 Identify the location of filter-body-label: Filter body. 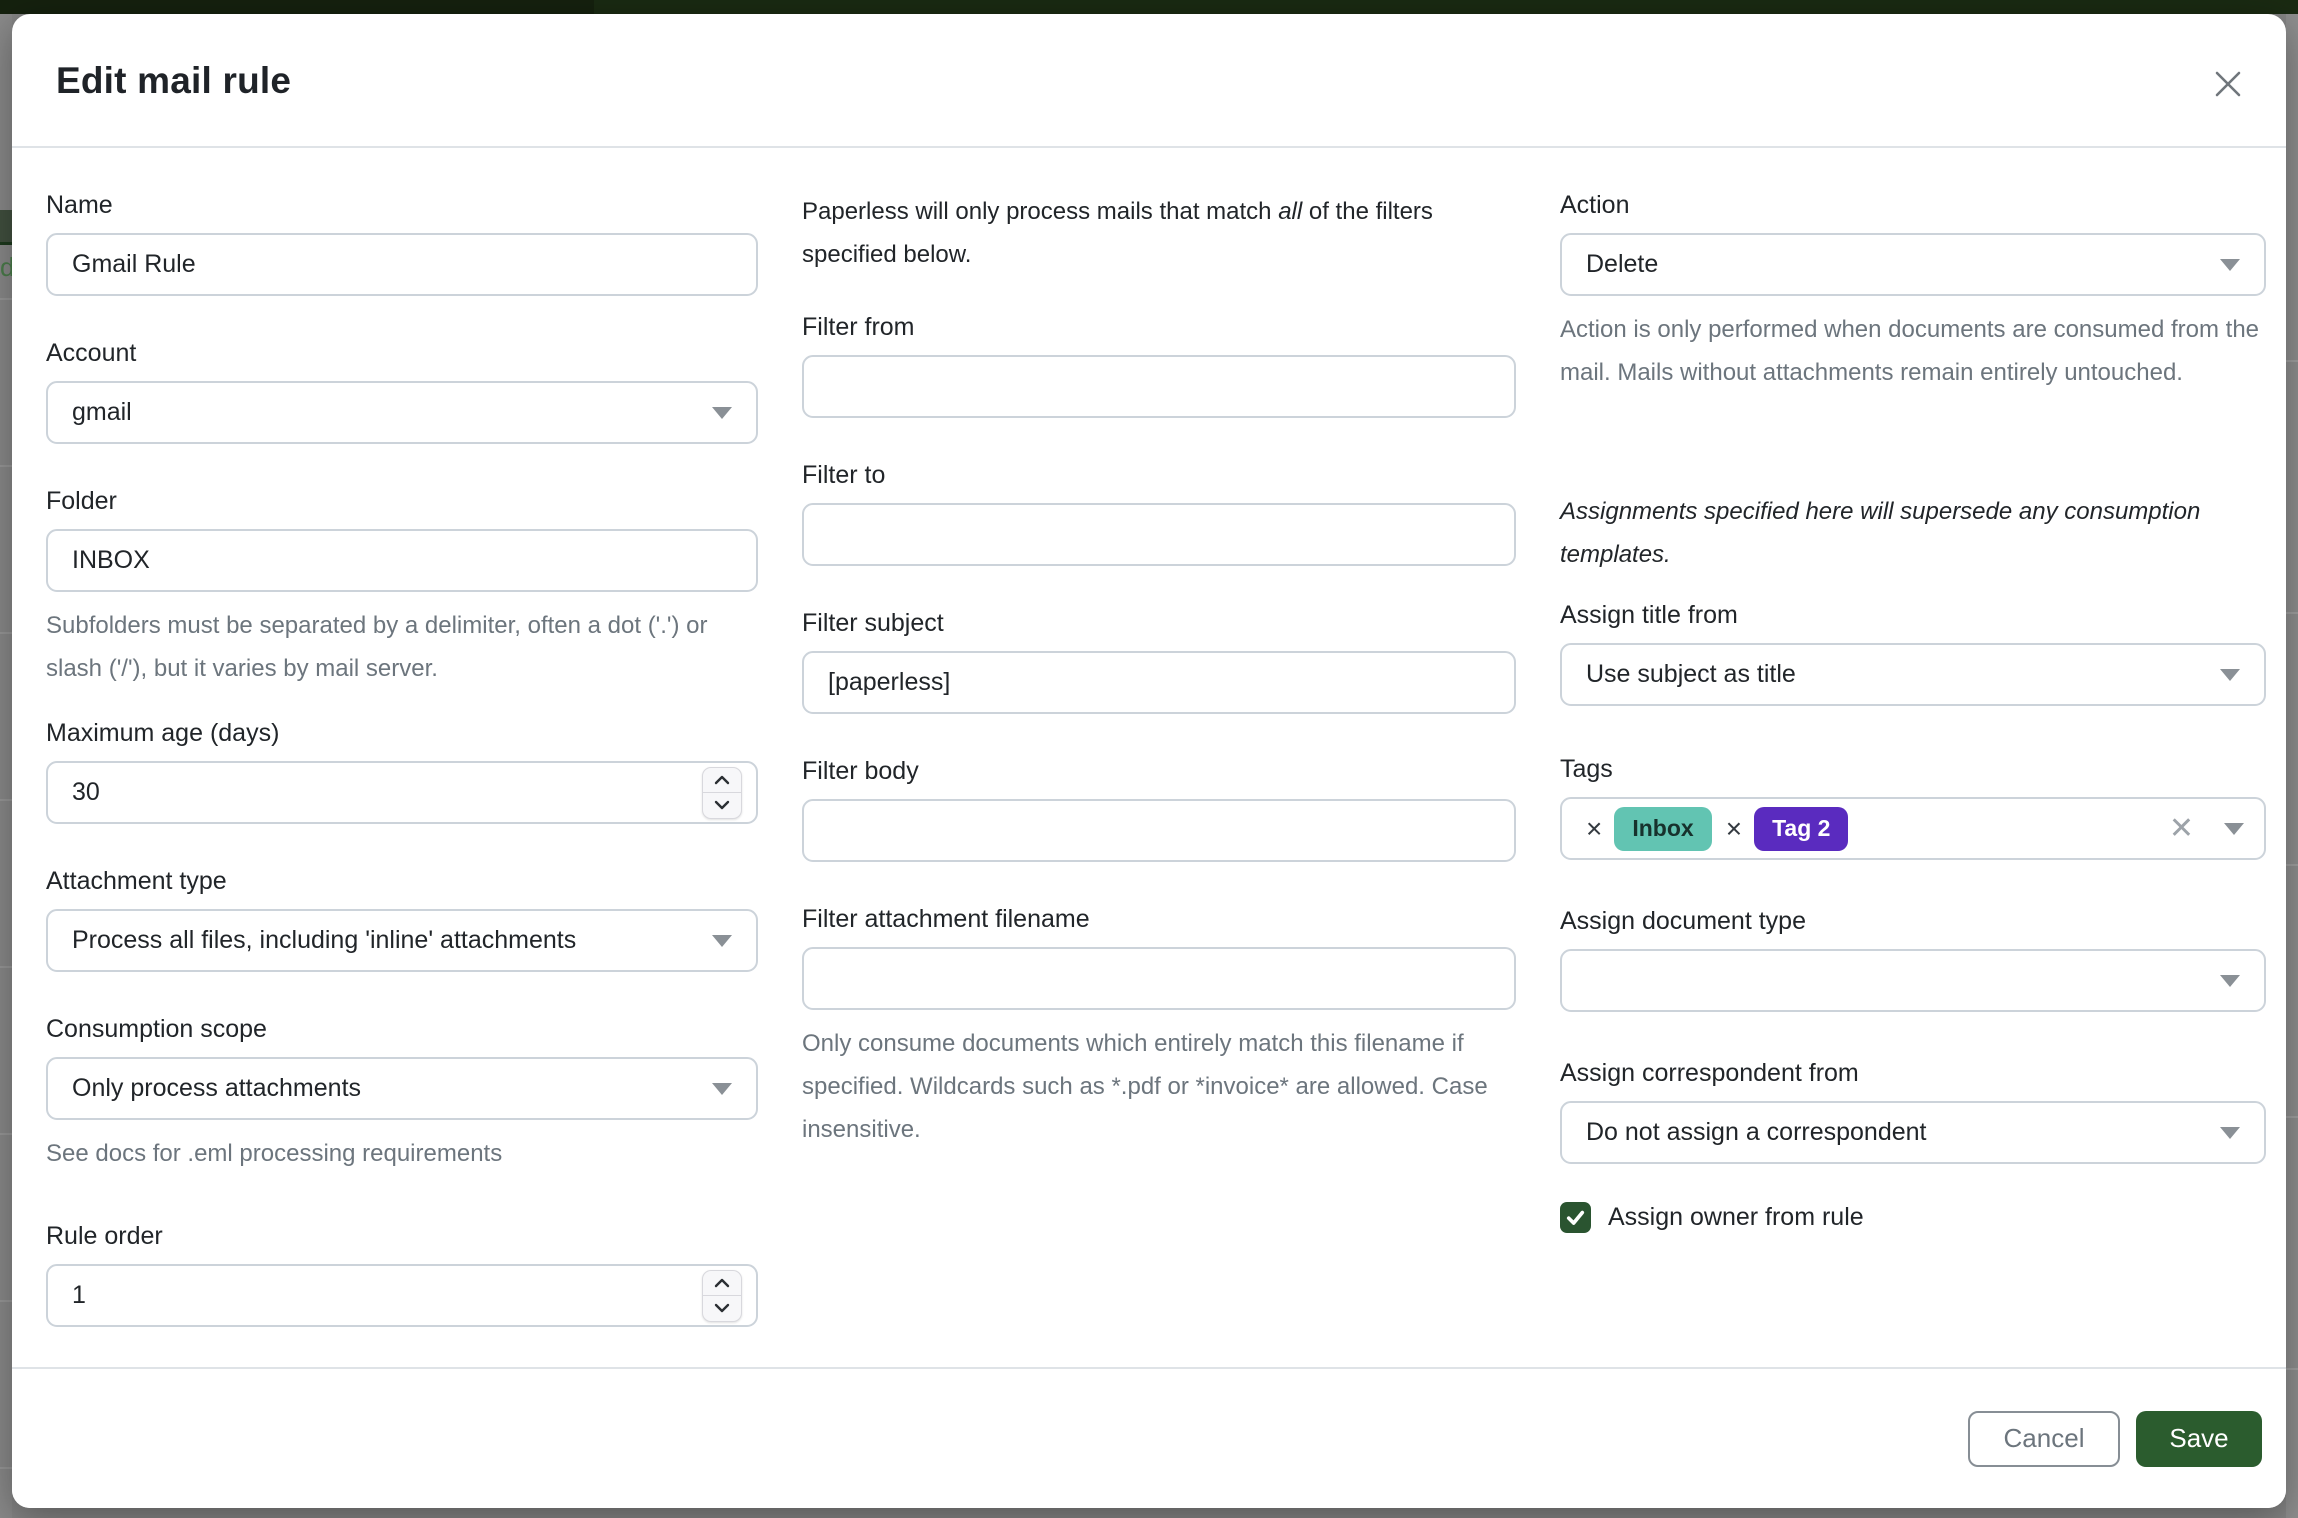
(860, 771).